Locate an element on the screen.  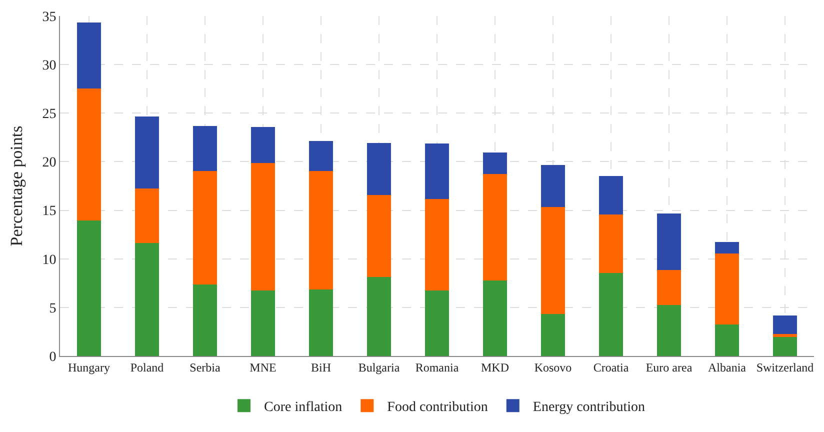
x-tick-label: Croatia is located at coordinates (611, 367).